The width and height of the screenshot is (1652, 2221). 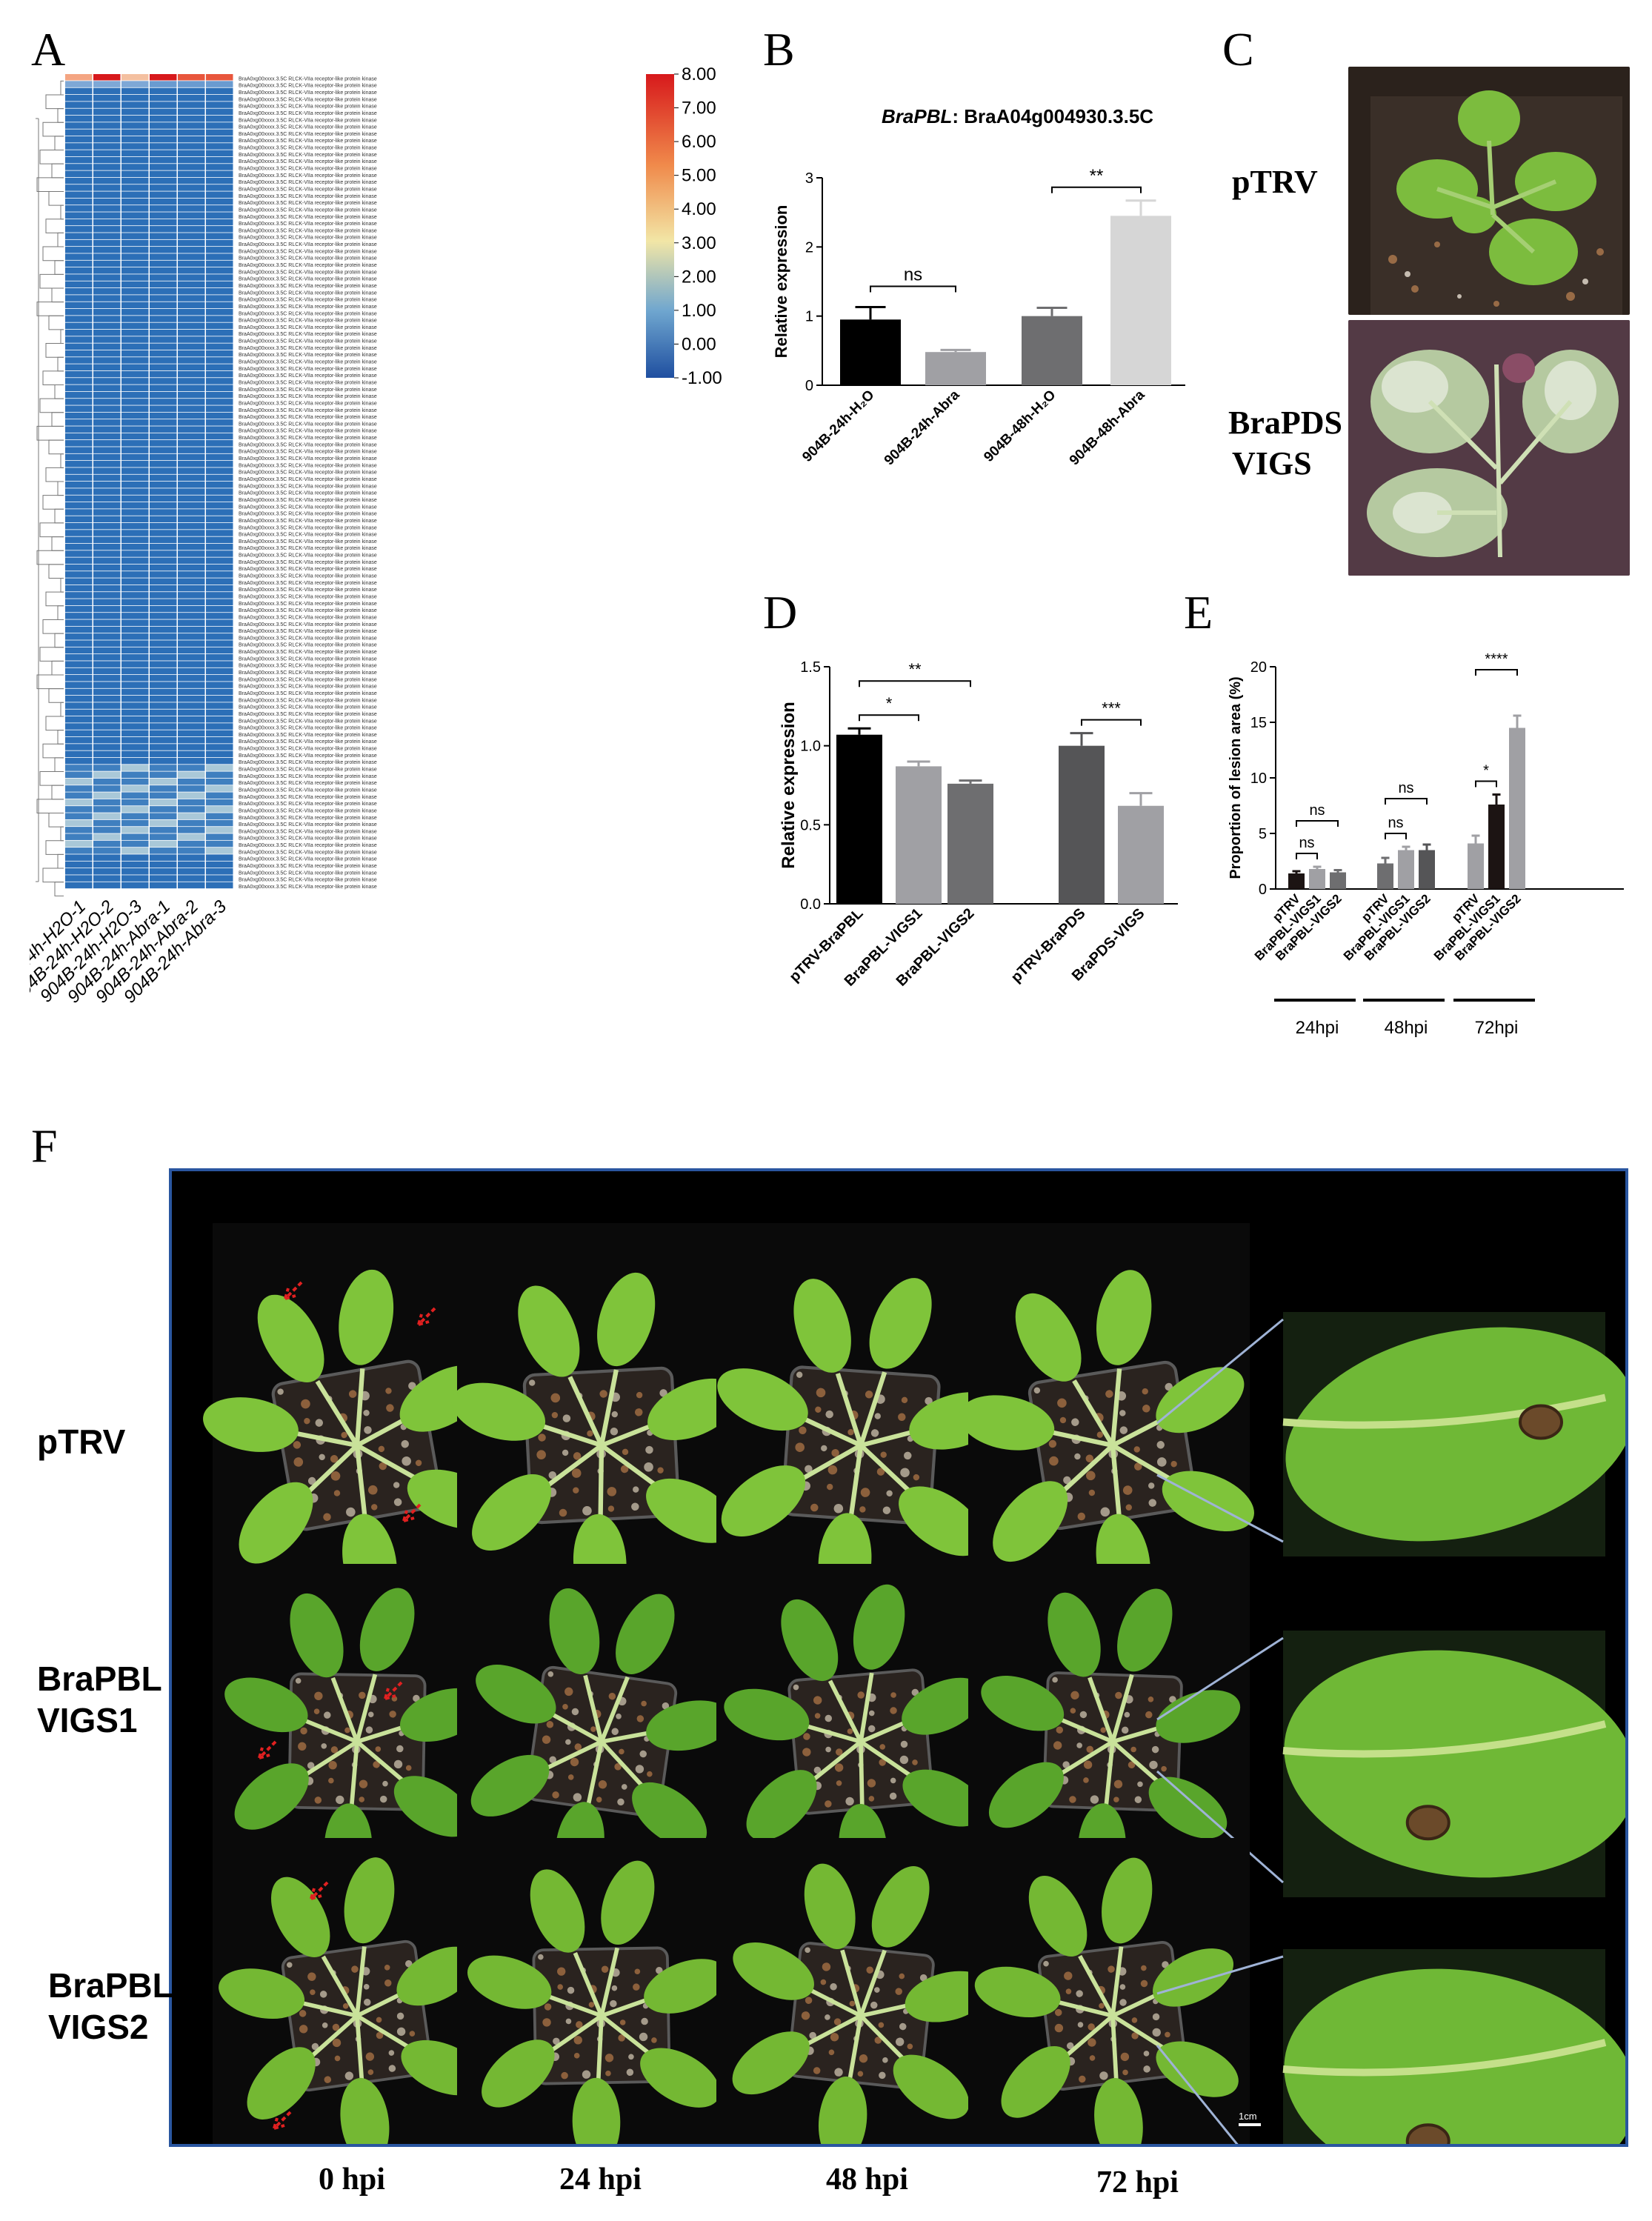 What do you see at coordinates (970, 844) in the screenshot?
I see `bar` at bounding box center [970, 844].